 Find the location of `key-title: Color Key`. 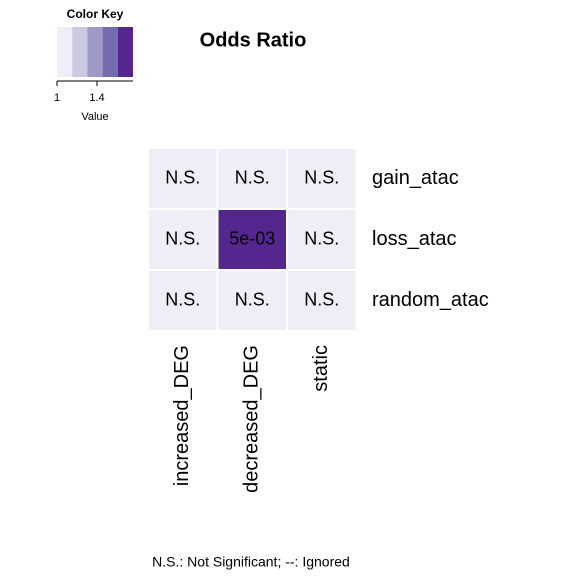

key-title: Color Key is located at coordinates (95, 14).